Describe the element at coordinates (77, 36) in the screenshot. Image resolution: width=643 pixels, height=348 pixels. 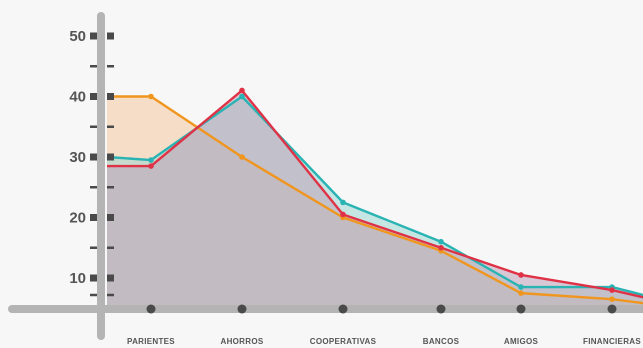
I see `y-tick-label-50: 50` at that location.